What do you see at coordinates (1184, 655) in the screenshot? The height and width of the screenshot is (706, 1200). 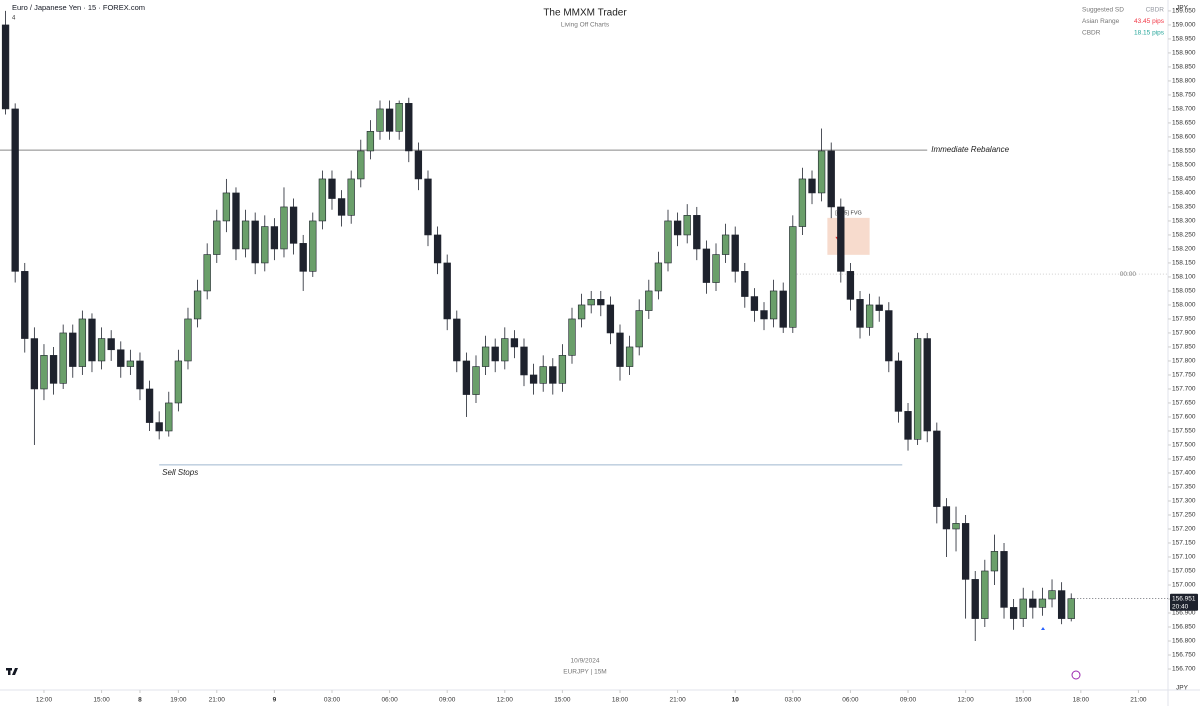 I see `y-tick-label: 156.750` at bounding box center [1184, 655].